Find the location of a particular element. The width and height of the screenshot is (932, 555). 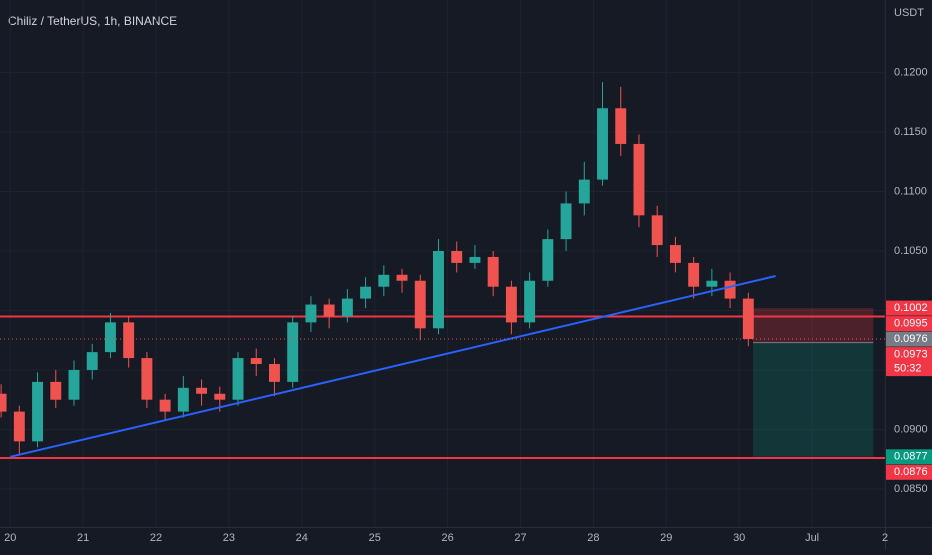

x-tick-label: 21 is located at coordinates (83, 538).